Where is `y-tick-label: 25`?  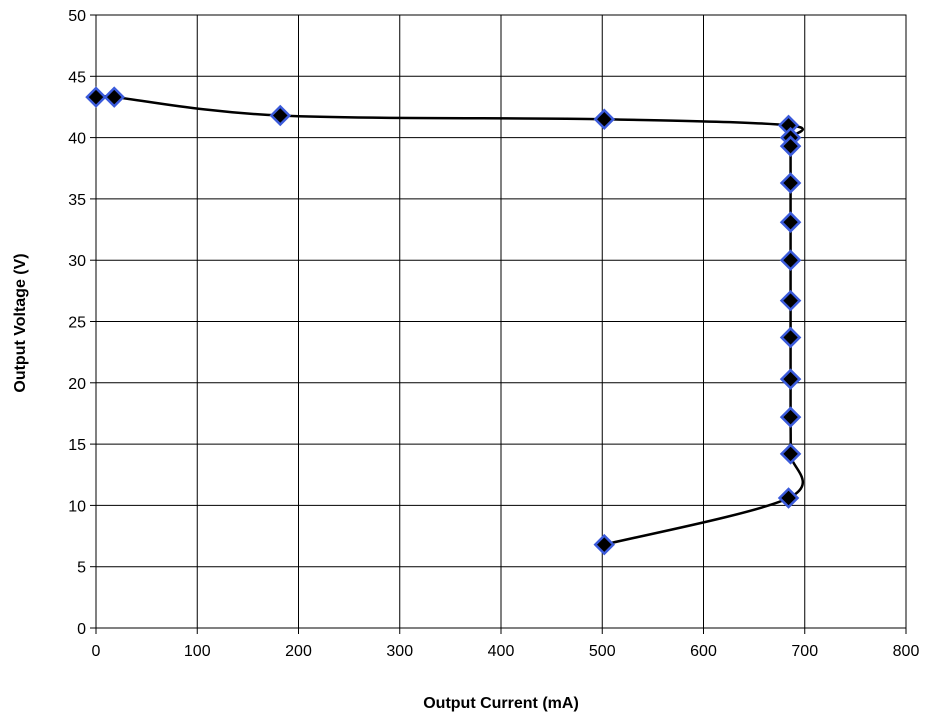
y-tick-label: 25 is located at coordinates (77, 323).